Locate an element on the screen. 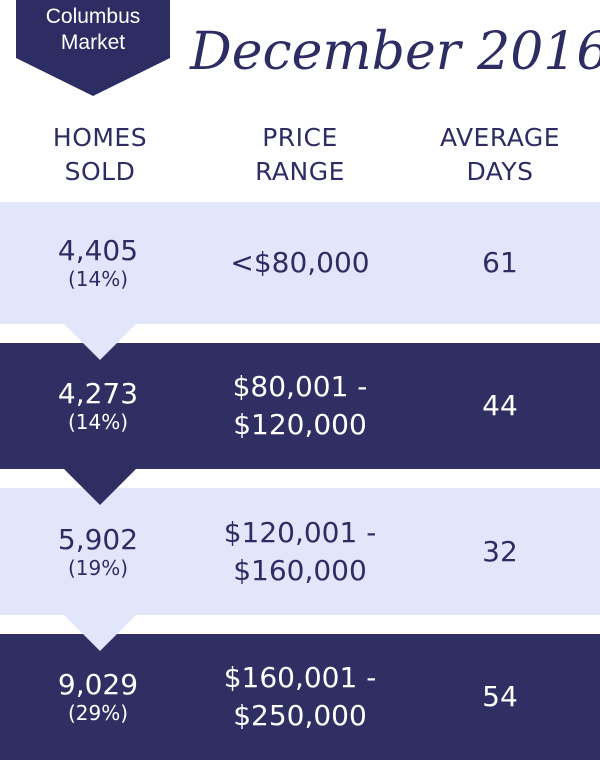 This screenshot has height=780, width=600. column-header-line: SOLD is located at coordinates (100, 171).